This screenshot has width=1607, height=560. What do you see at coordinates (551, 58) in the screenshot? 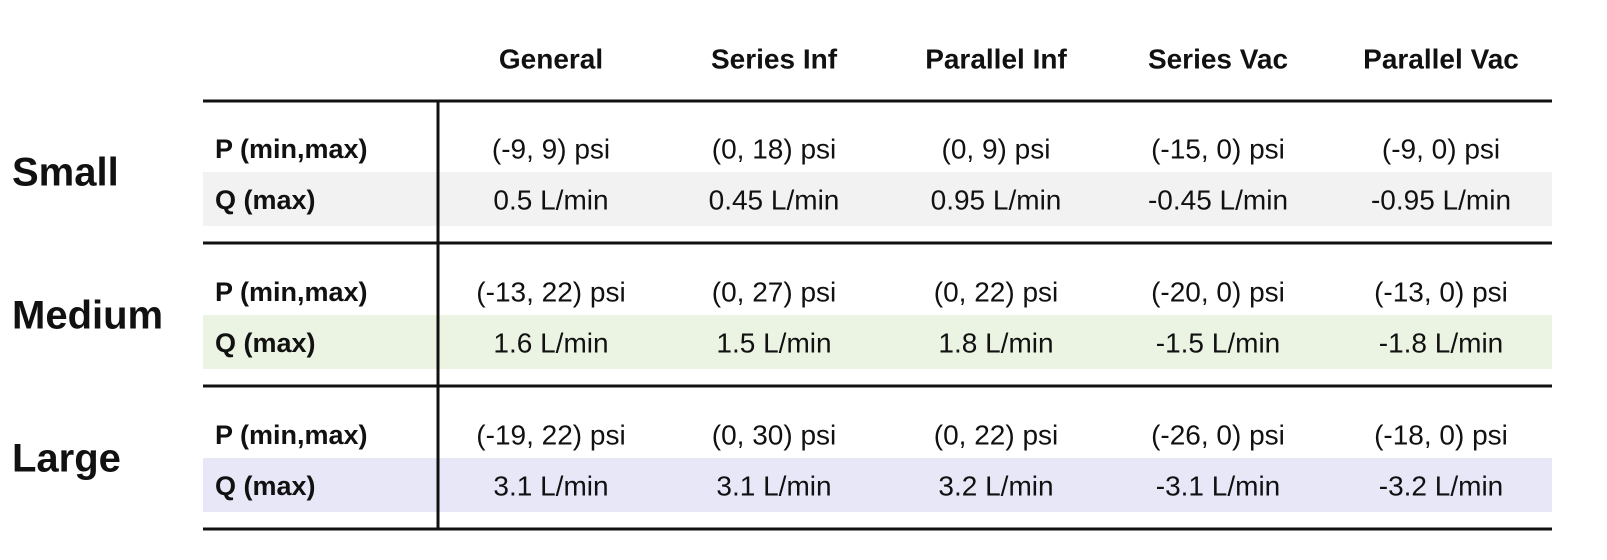
I see `column-header: General` at bounding box center [551, 58].